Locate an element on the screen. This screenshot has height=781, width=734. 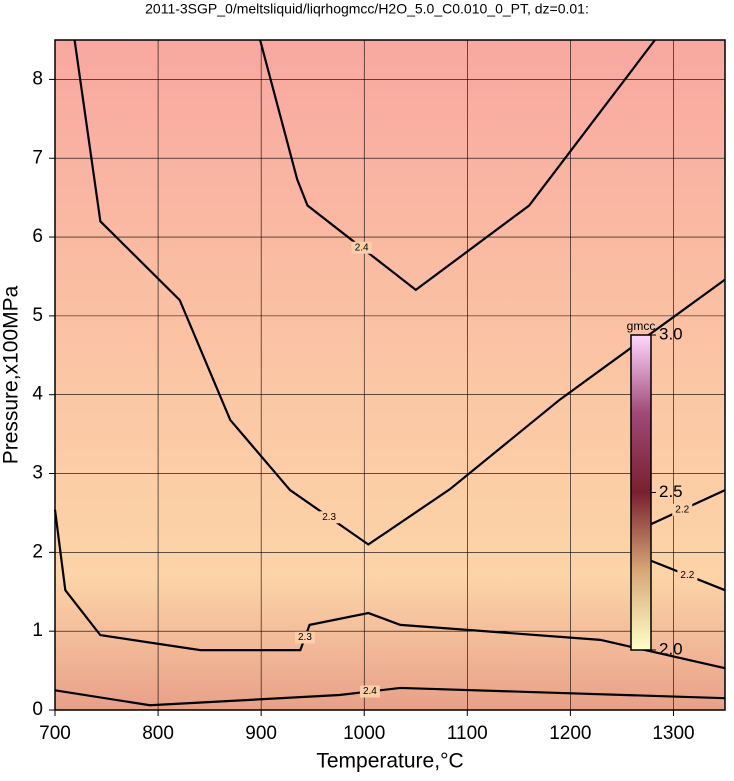
x-tick-label: 1000 is located at coordinates (364, 733).